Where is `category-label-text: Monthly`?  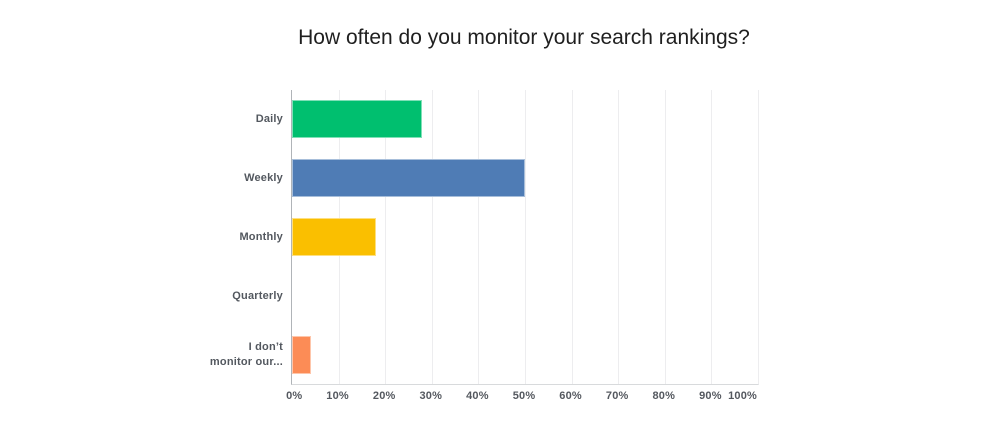
category-label-text: Monthly is located at coordinates (261, 236).